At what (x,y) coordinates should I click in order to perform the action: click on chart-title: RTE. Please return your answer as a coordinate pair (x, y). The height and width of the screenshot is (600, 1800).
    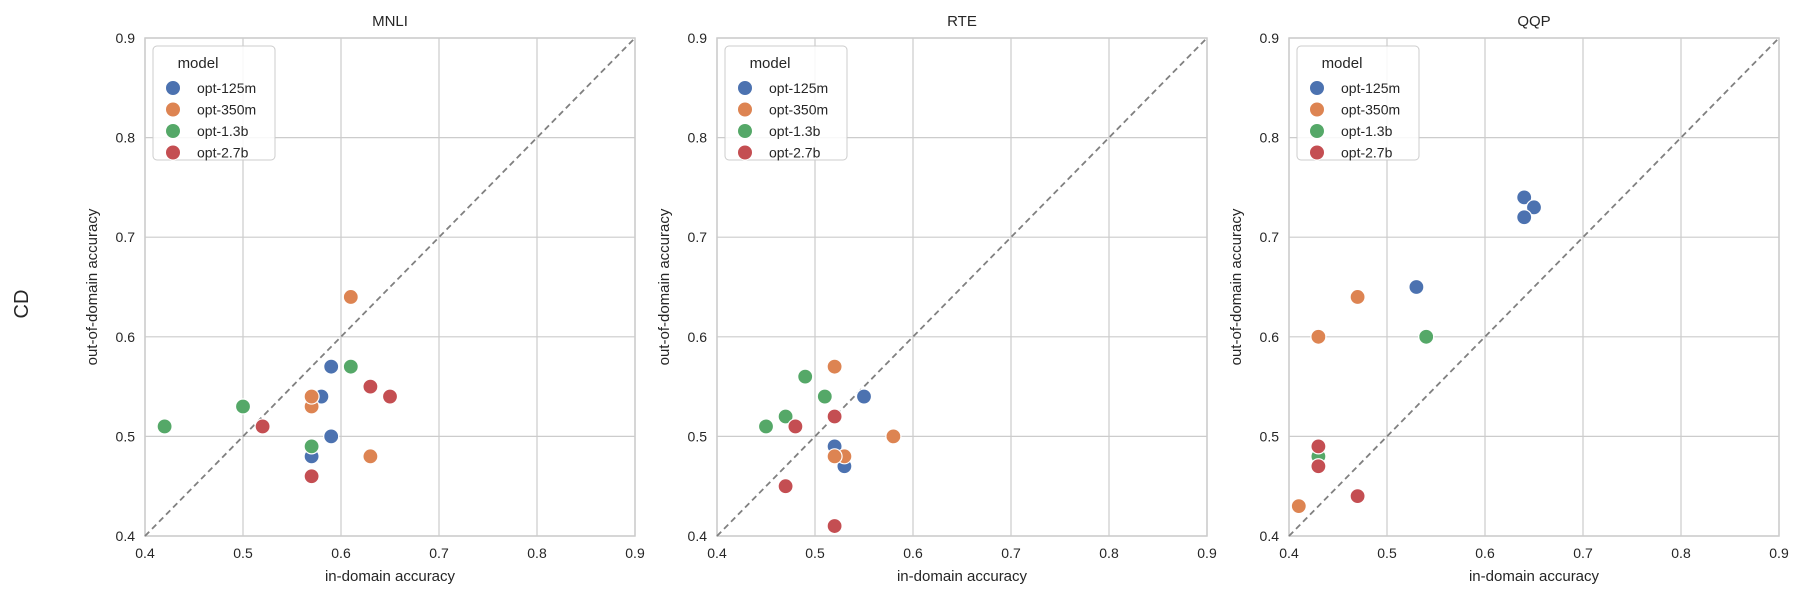
    Looking at the image, I should click on (962, 21).